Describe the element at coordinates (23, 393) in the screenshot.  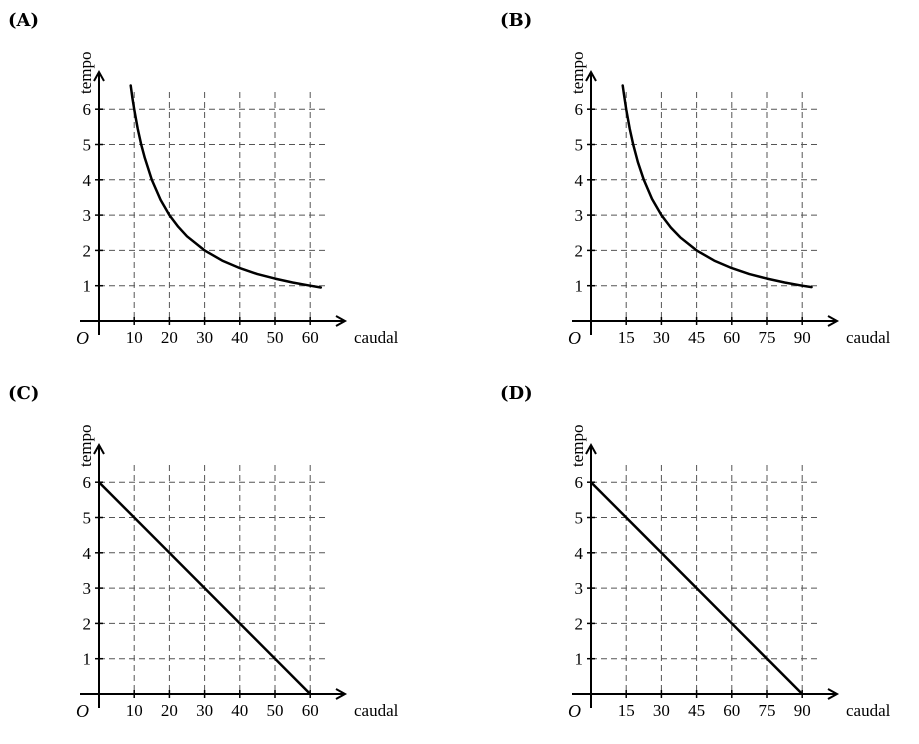
I see `panel-label: (C)` at that location.